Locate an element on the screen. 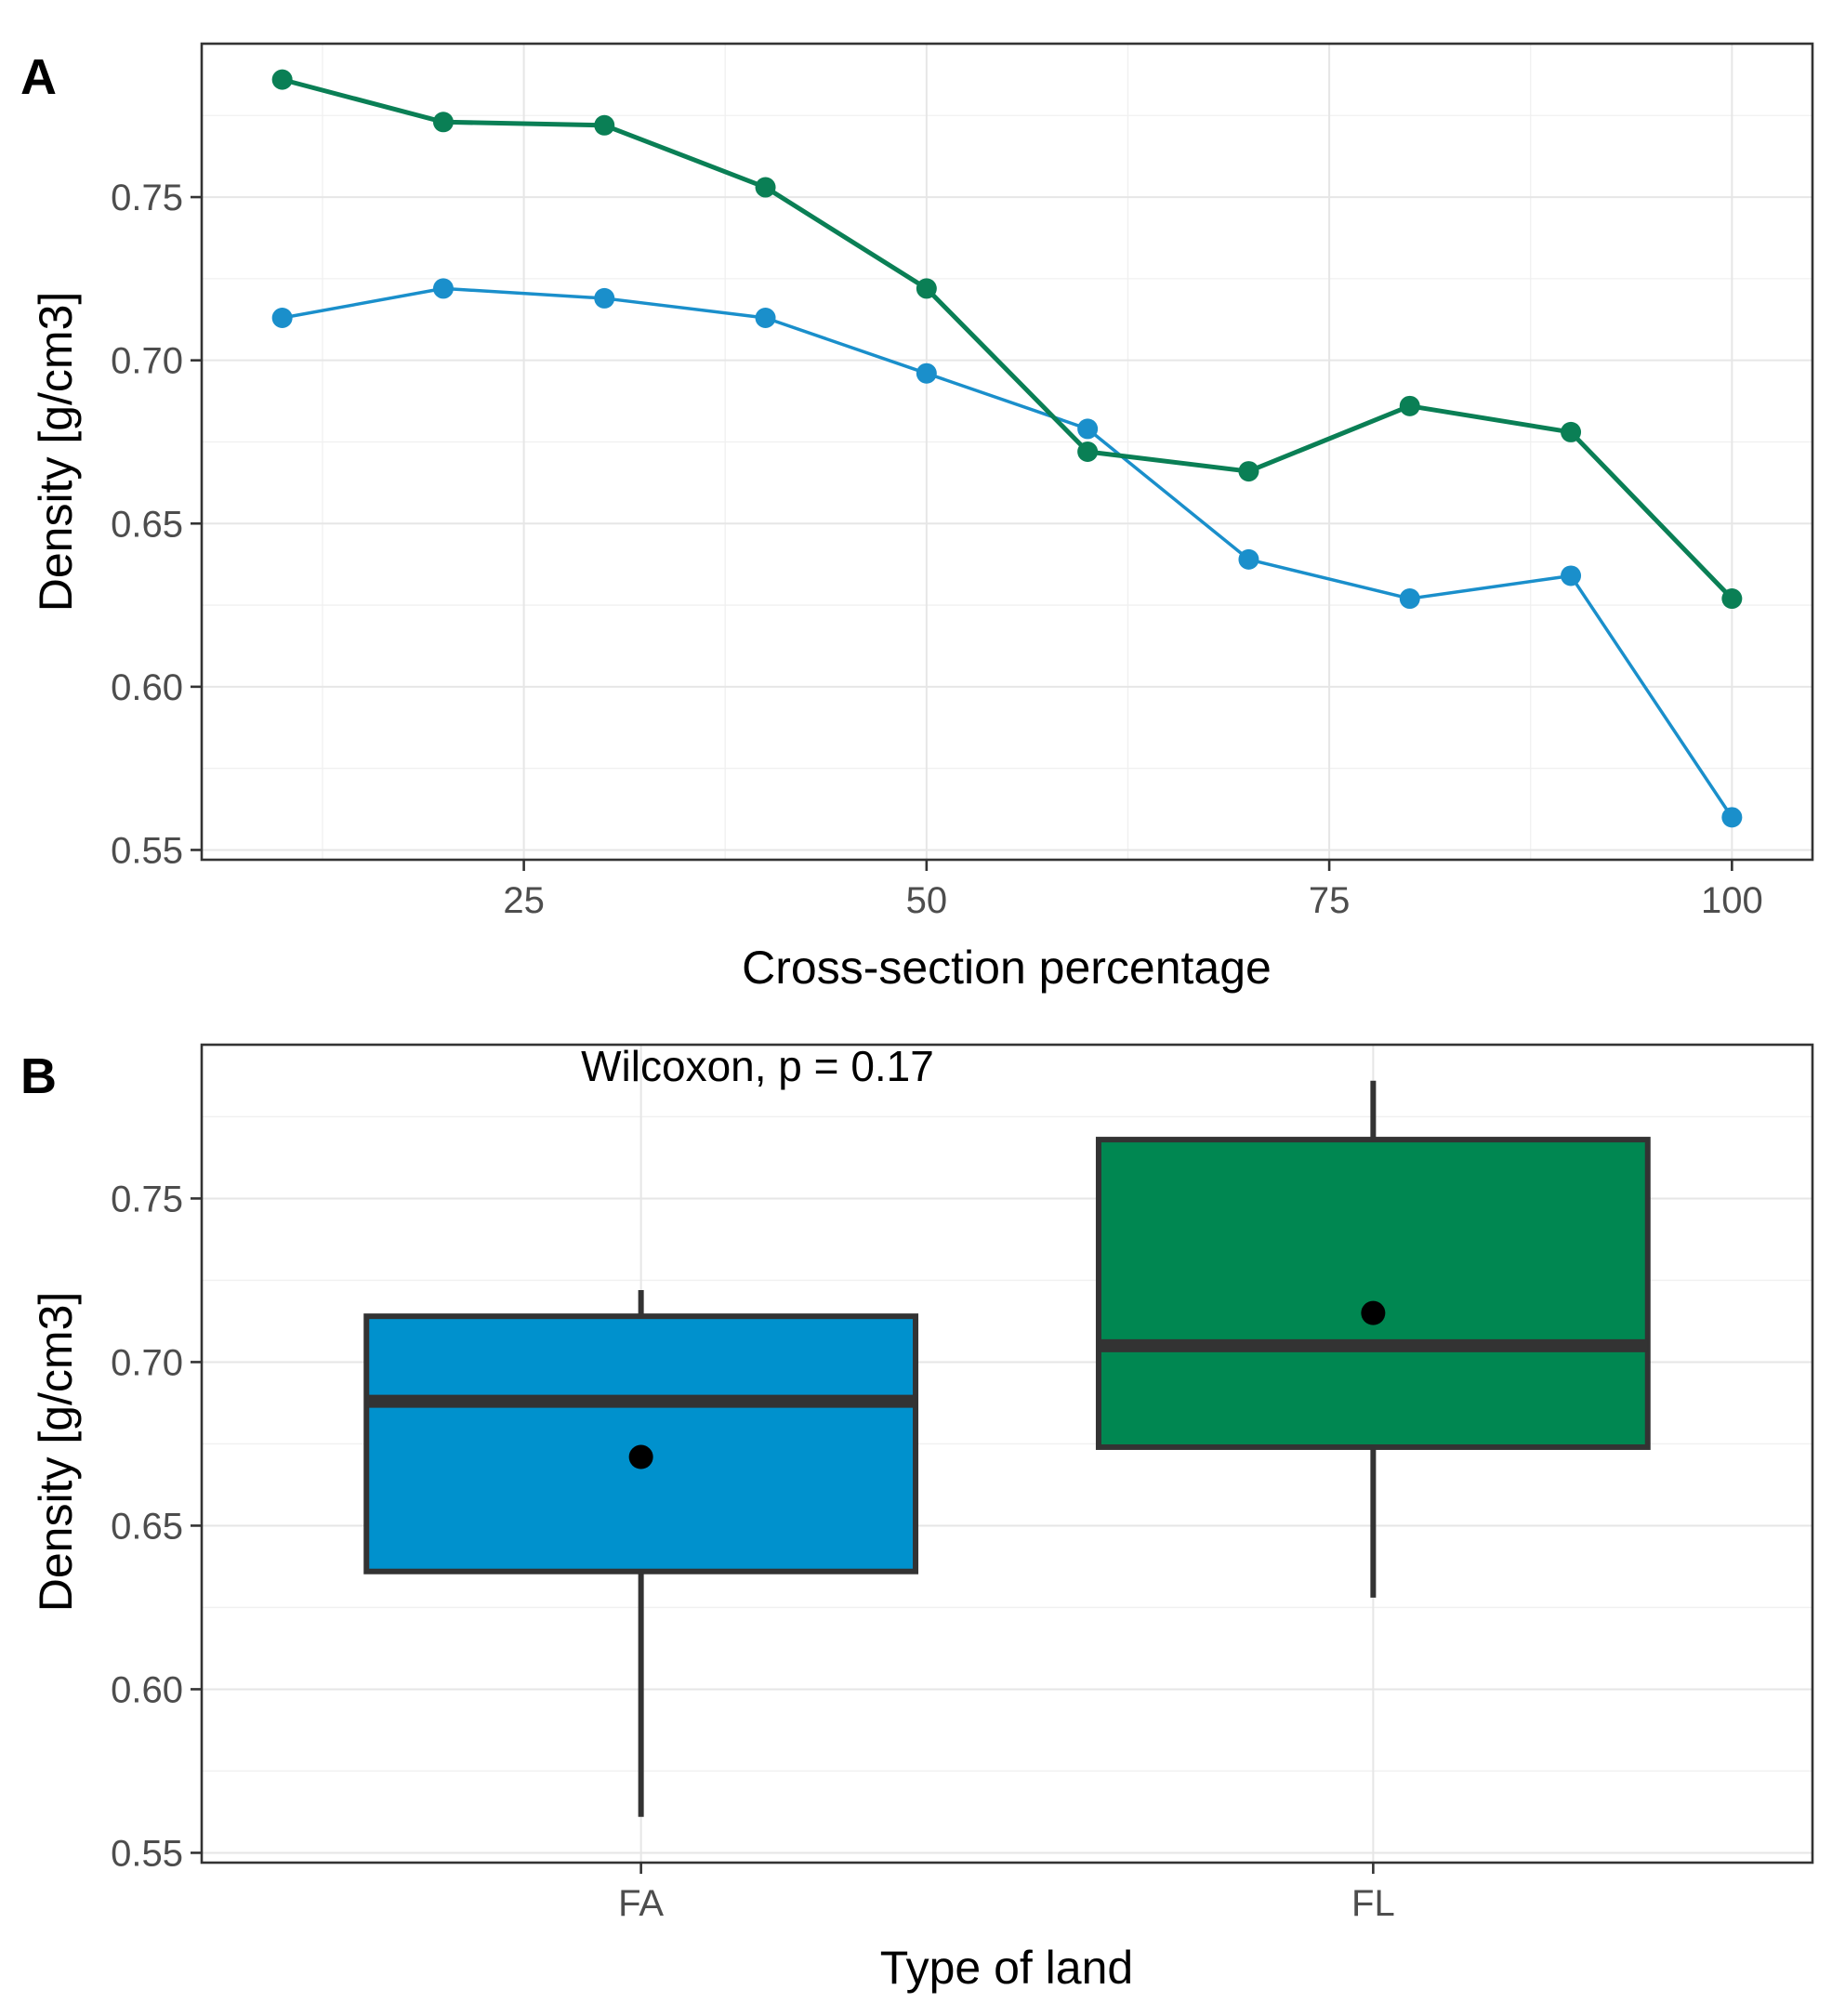 The height and width of the screenshot is (2016, 1832). panel-a-y-tick-label: 0.75 is located at coordinates (147, 198).